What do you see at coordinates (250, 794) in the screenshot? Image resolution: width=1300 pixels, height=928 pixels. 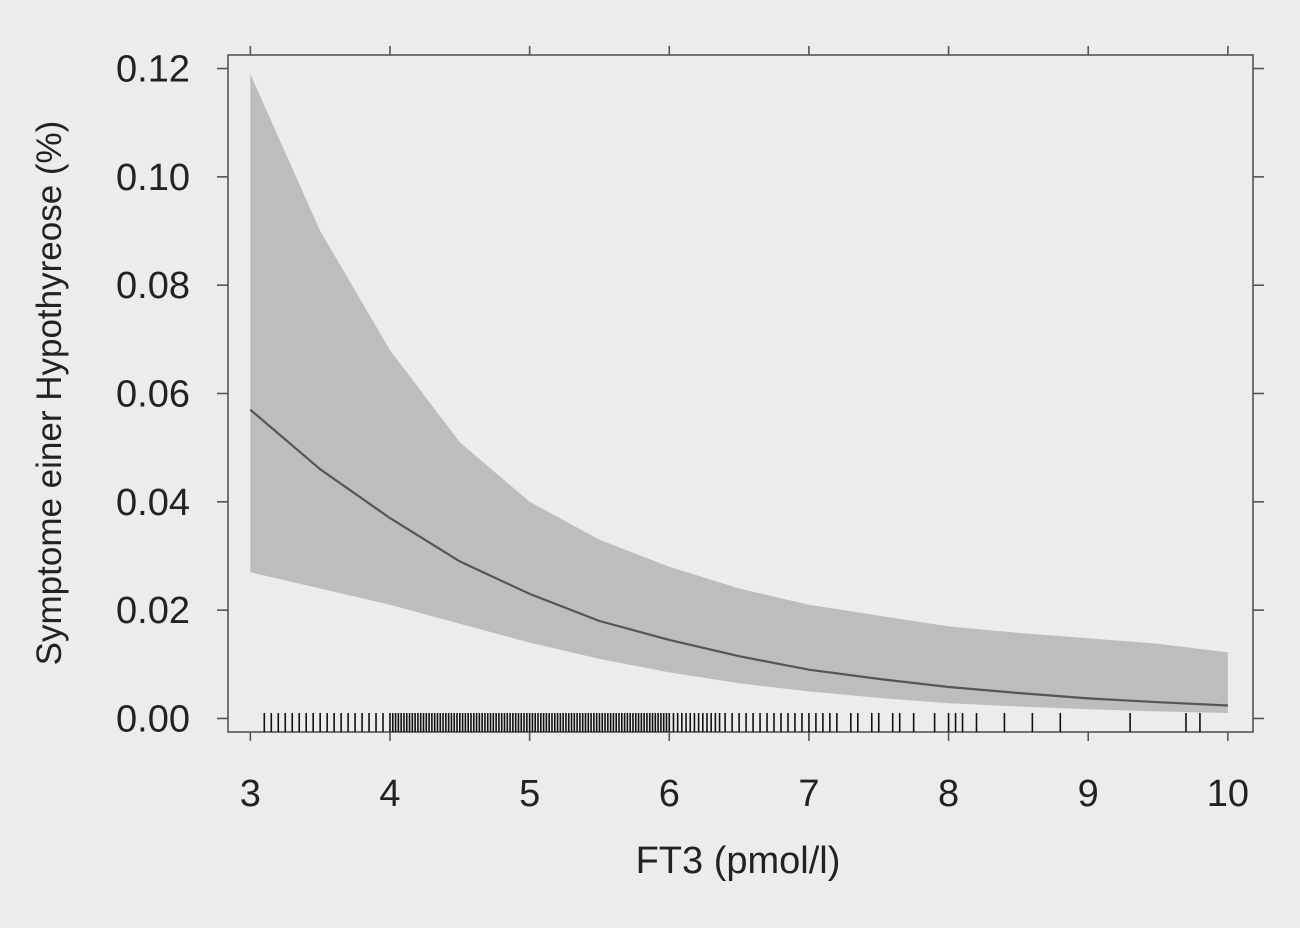 I see `x-tick-label: 3` at bounding box center [250, 794].